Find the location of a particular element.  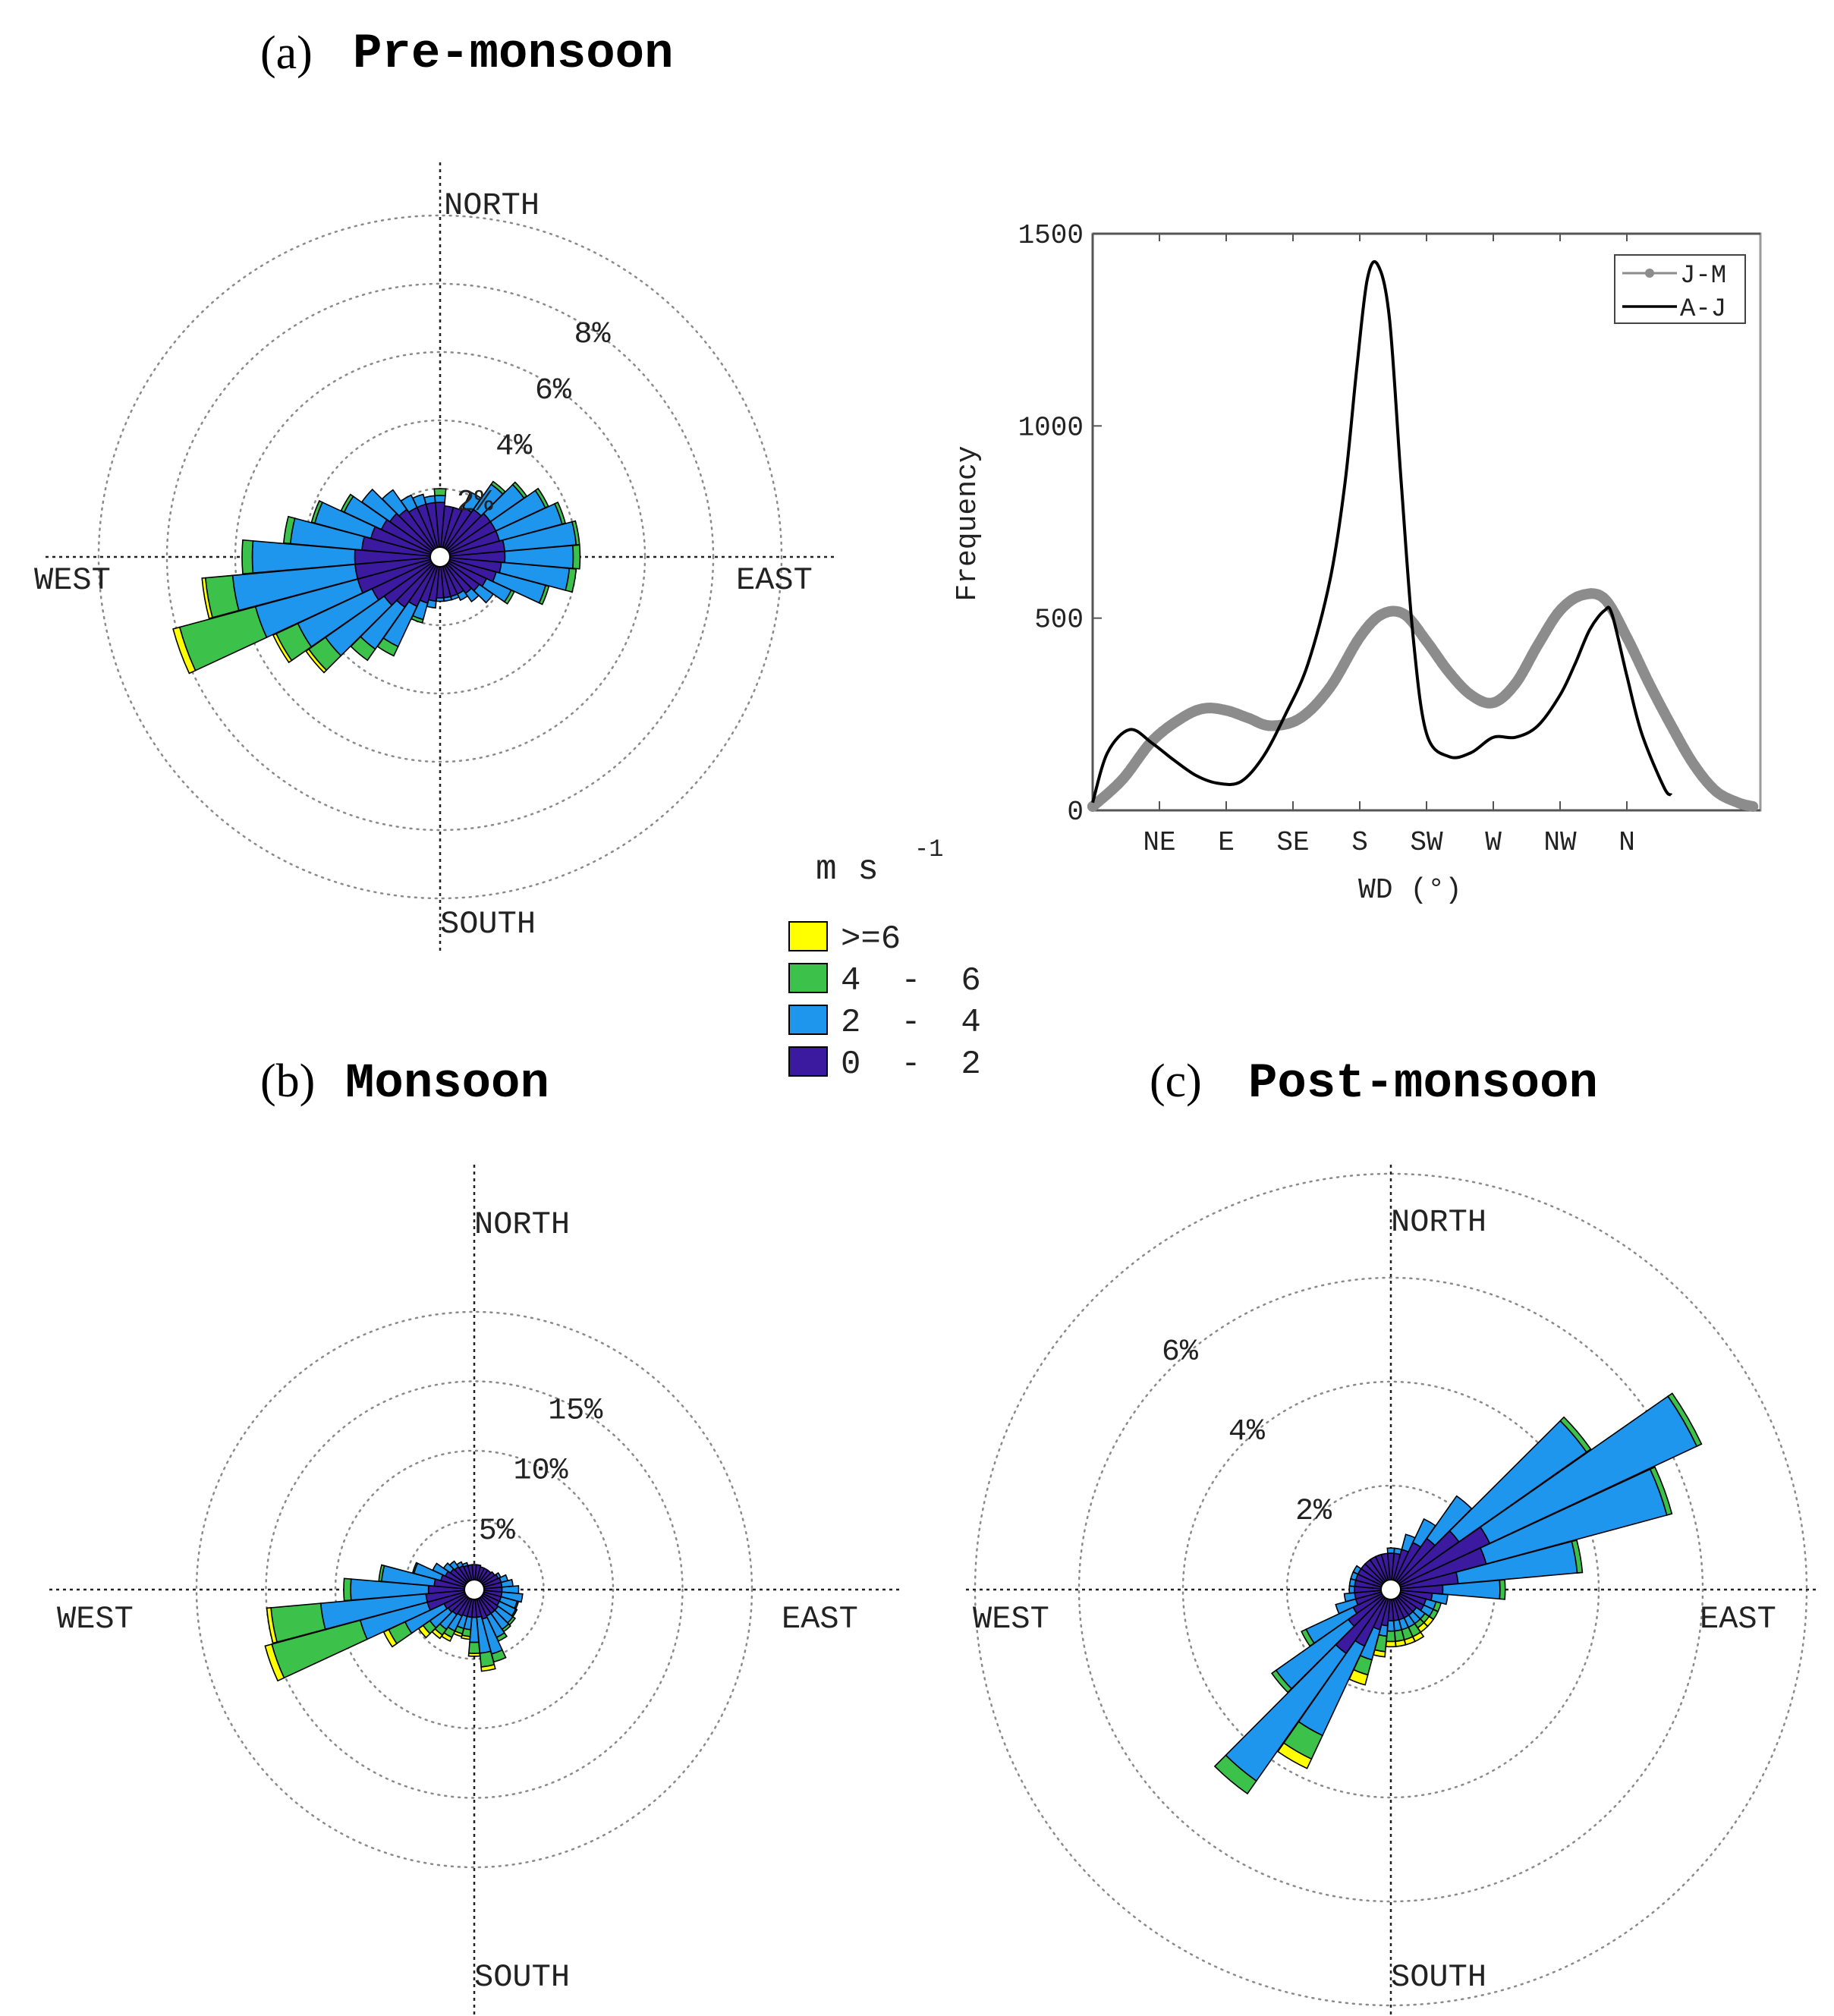

calm-center-c is located at coordinates (1390, 1589).